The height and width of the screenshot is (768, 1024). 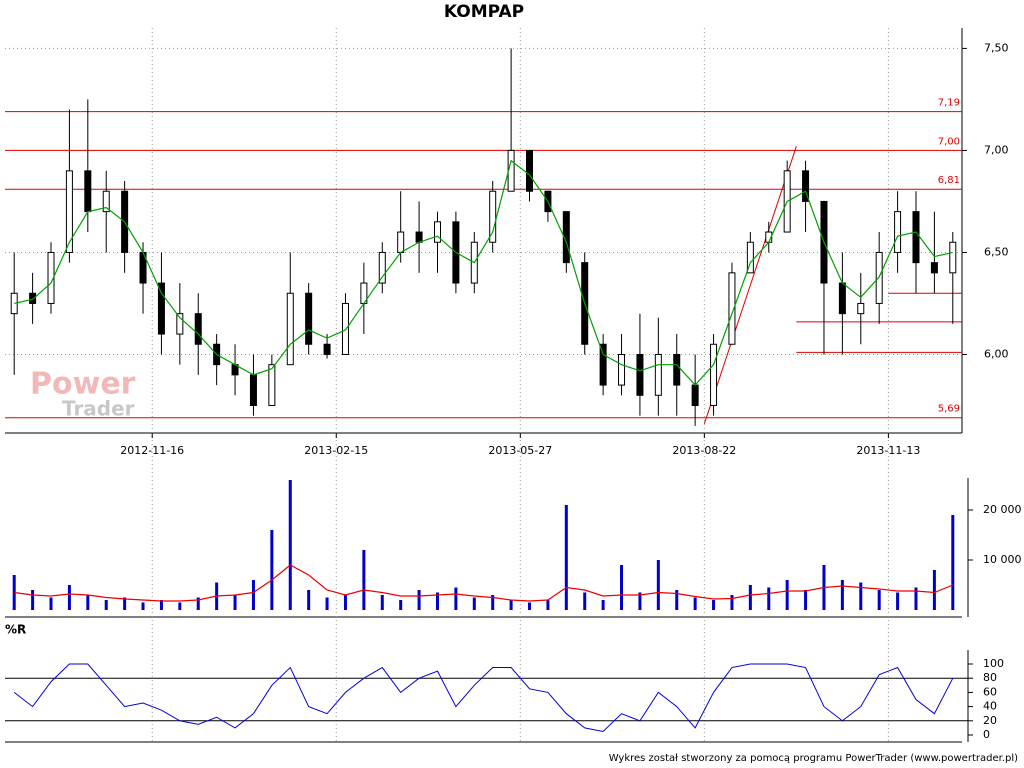 I want to click on y-tick-label: 6,00, so click(x=996, y=353).